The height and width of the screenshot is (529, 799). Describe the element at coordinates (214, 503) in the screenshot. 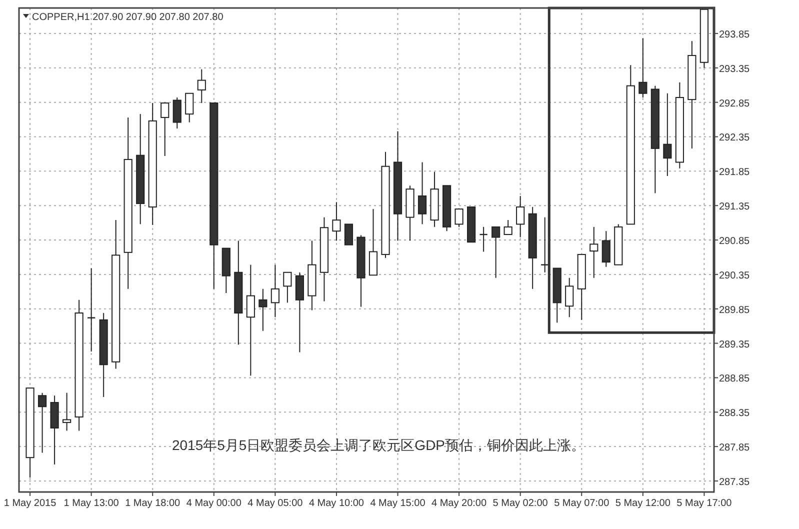

I see `x-tick-label: 4 May 00:00` at that location.